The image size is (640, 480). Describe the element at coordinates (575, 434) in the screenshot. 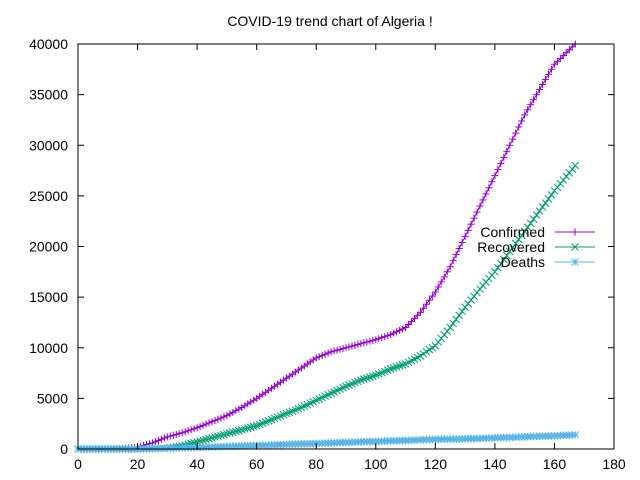

I see `point-deaths-d2` at that location.